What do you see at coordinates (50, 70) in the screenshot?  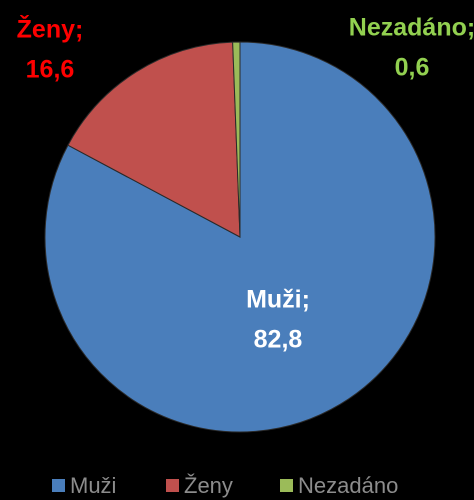 I see `data-label: 16,6` at bounding box center [50, 70].